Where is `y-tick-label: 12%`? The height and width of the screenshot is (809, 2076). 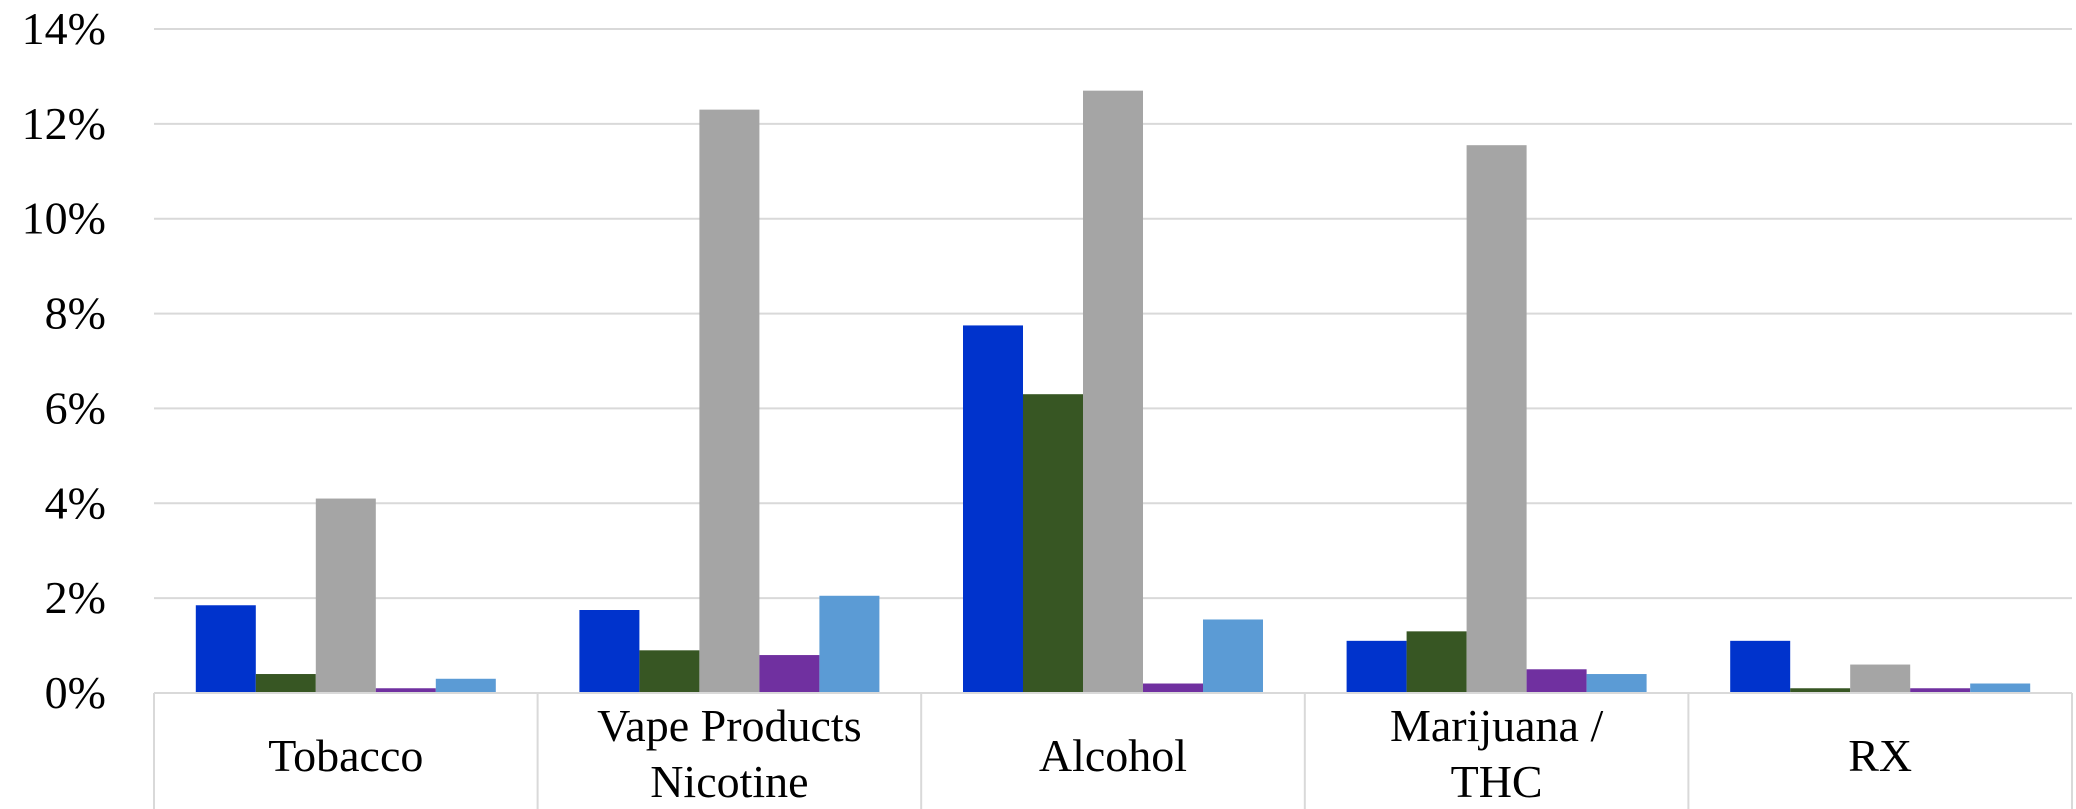
y-tick-label: 12% is located at coordinates (64, 123).